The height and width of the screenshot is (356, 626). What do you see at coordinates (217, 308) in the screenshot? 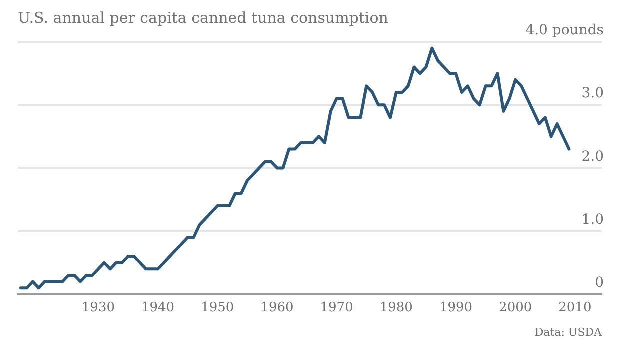
I see `x-tick-label: 1950` at bounding box center [217, 308].